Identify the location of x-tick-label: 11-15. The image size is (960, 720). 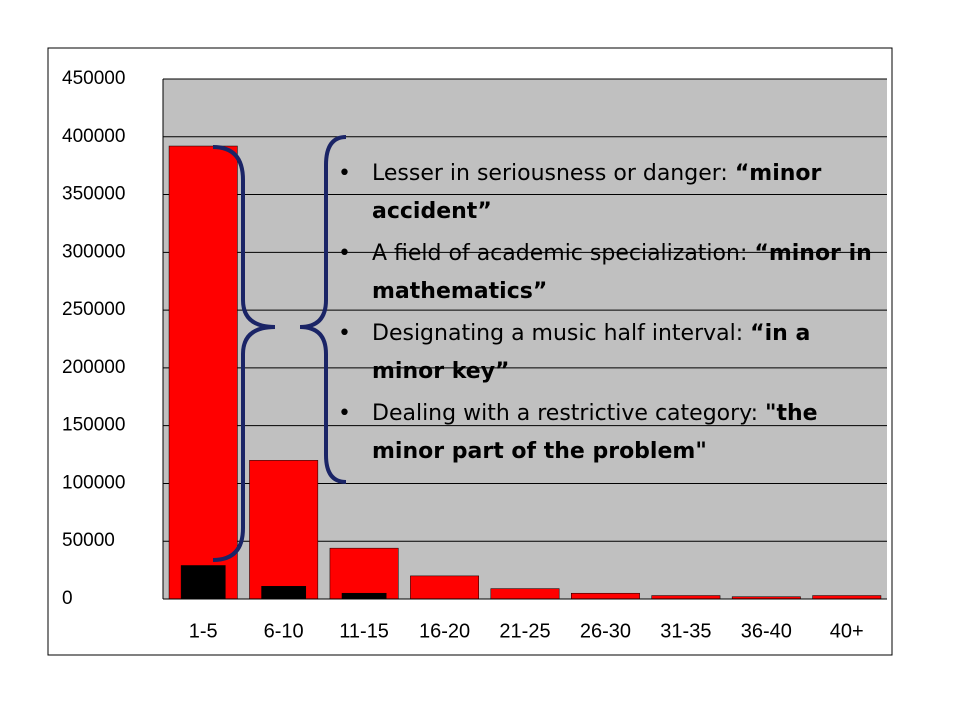
(364, 631).